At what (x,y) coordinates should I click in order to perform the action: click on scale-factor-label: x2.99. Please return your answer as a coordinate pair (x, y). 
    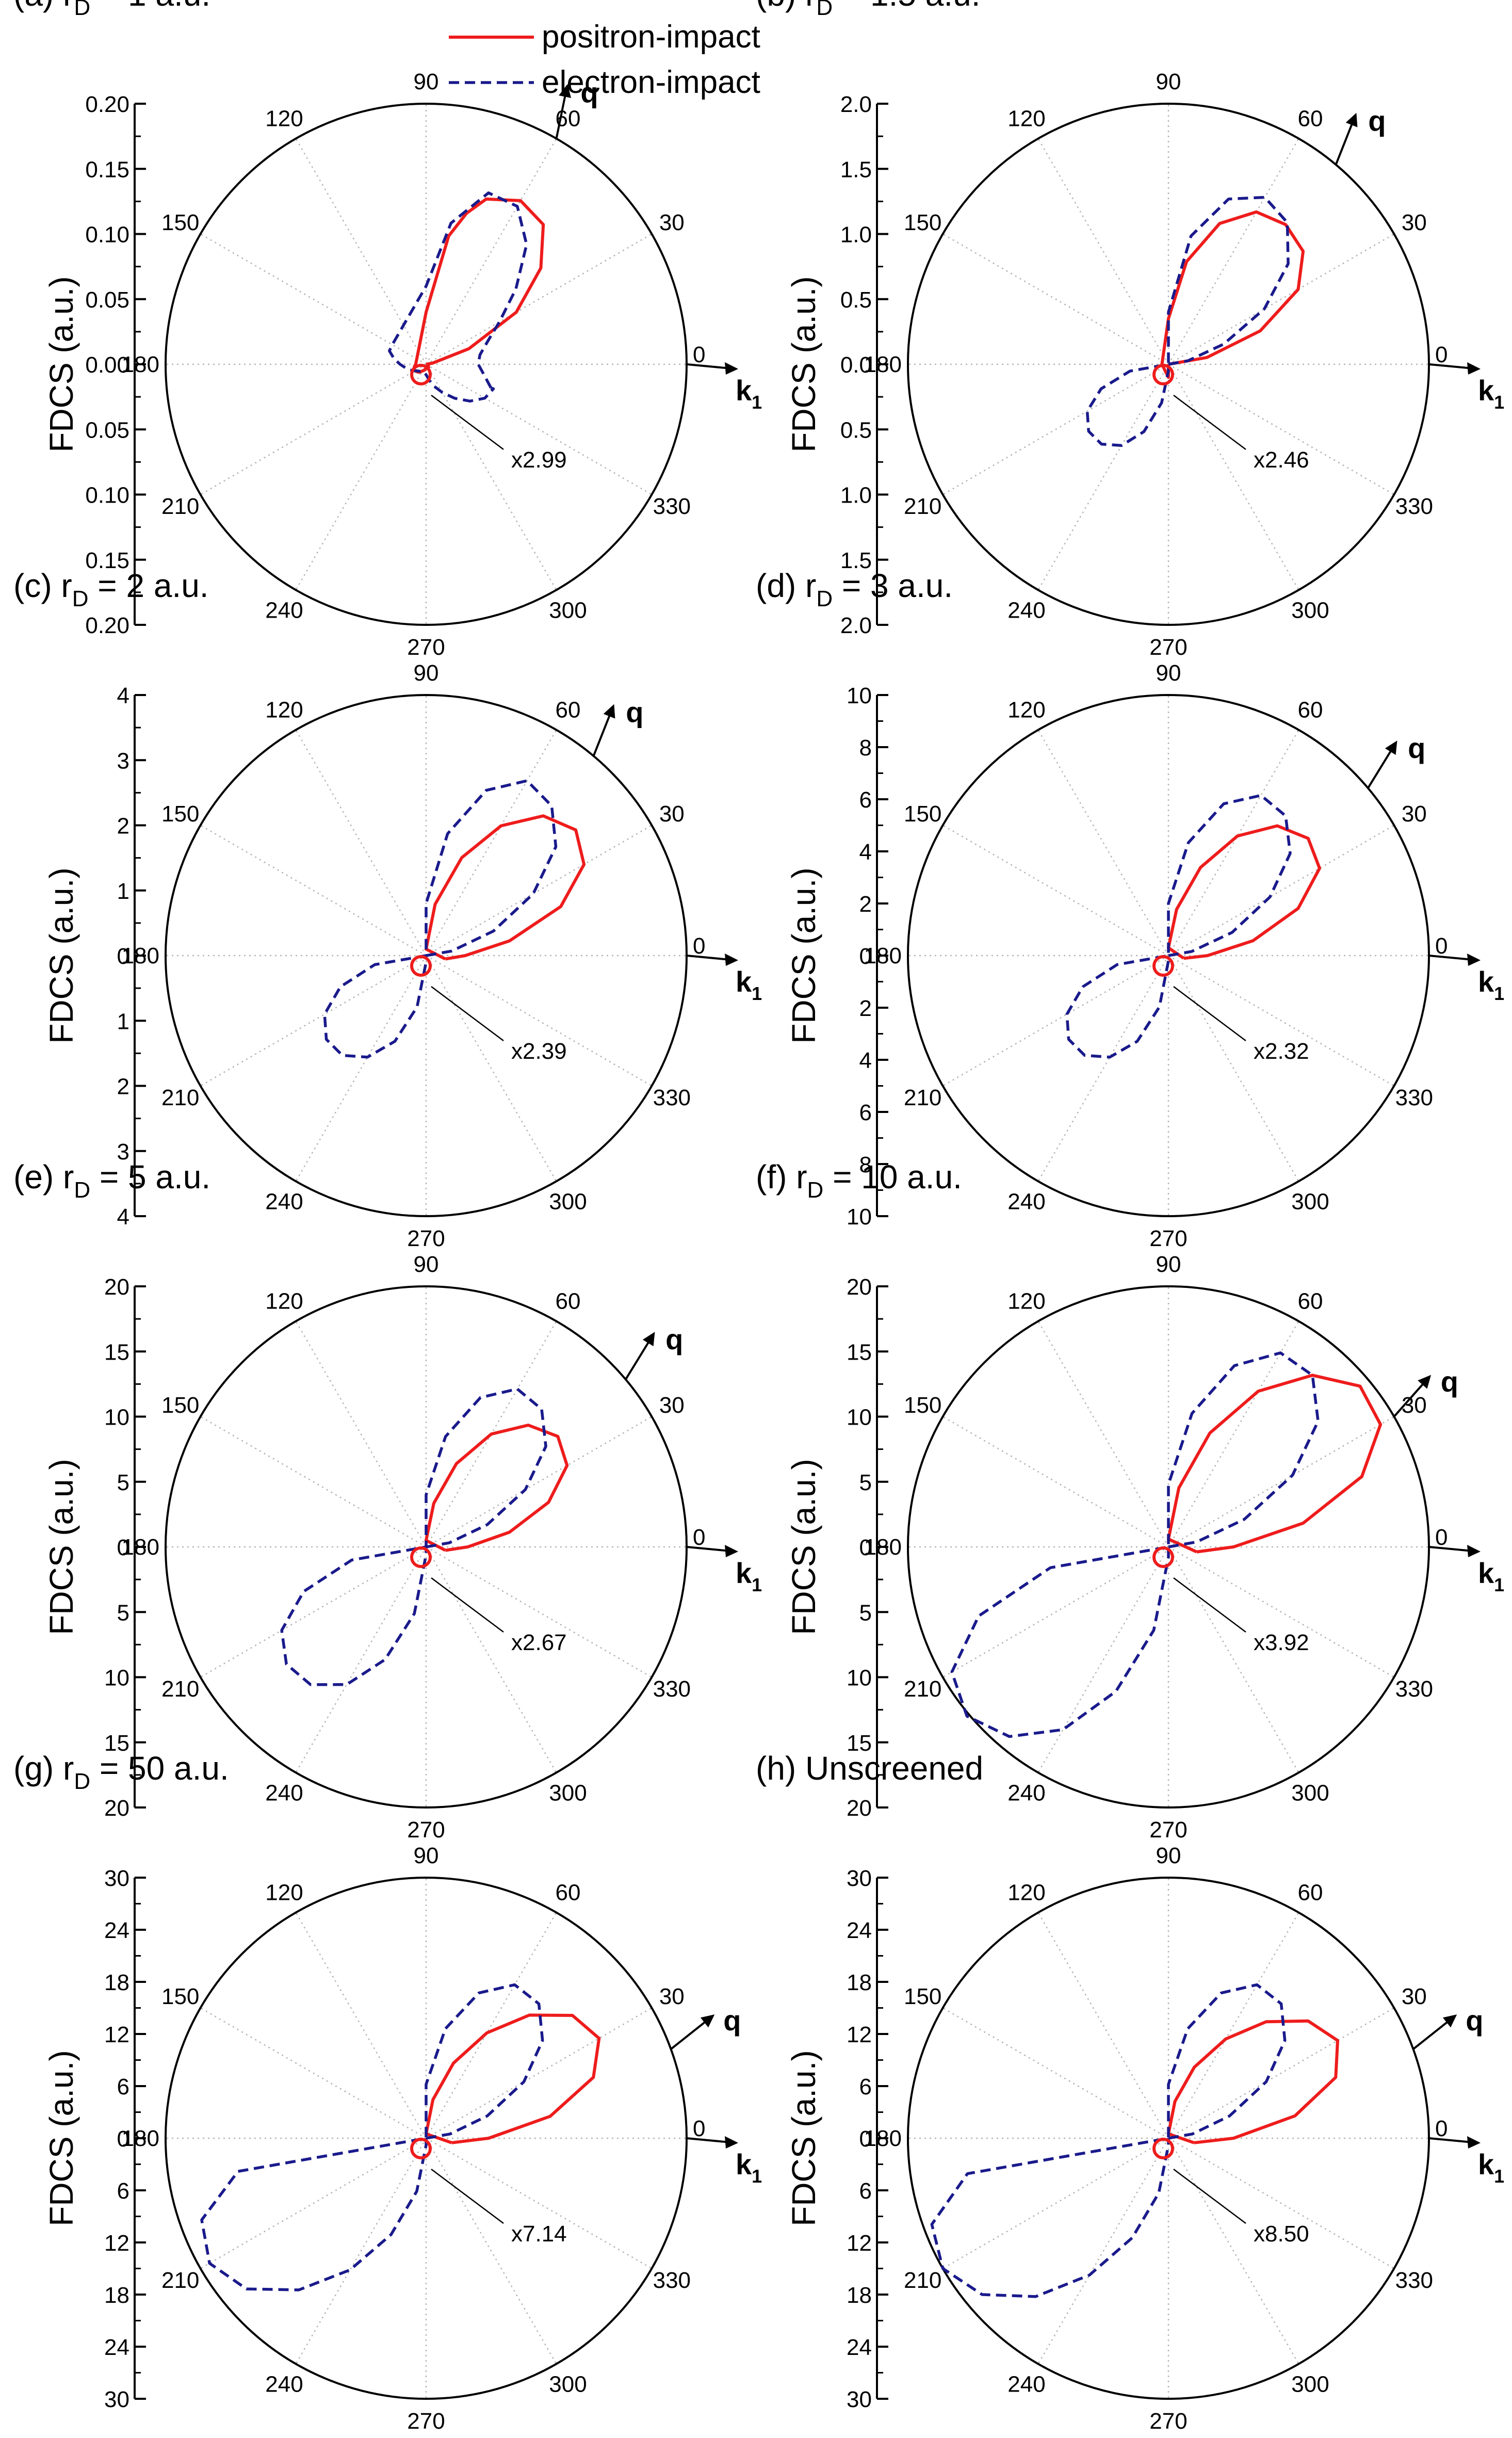
    Looking at the image, I should click on (539, 460).